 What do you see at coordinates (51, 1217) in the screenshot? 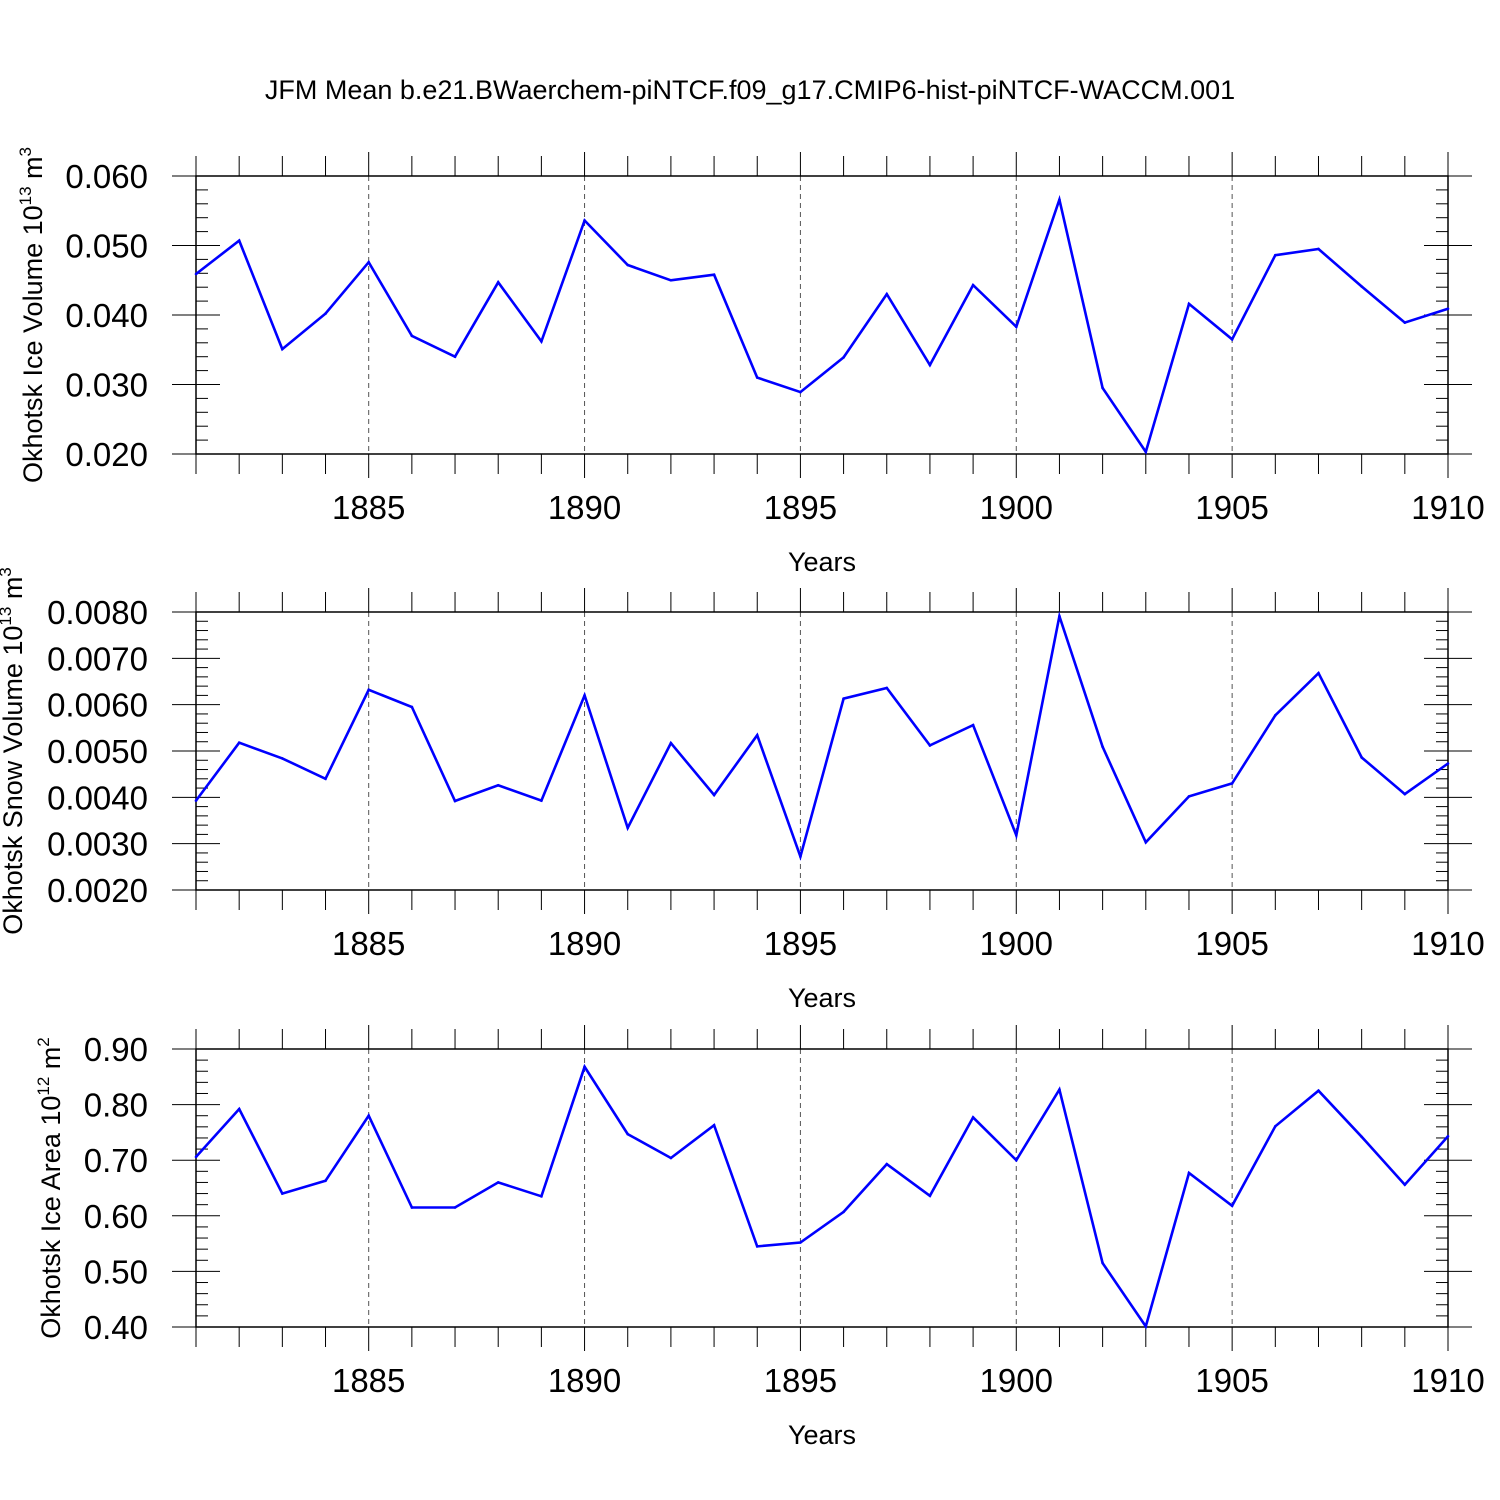
I see `y-axis-label-main: Okhotsk Ice Area 10` at bounding box center [51, 1217].